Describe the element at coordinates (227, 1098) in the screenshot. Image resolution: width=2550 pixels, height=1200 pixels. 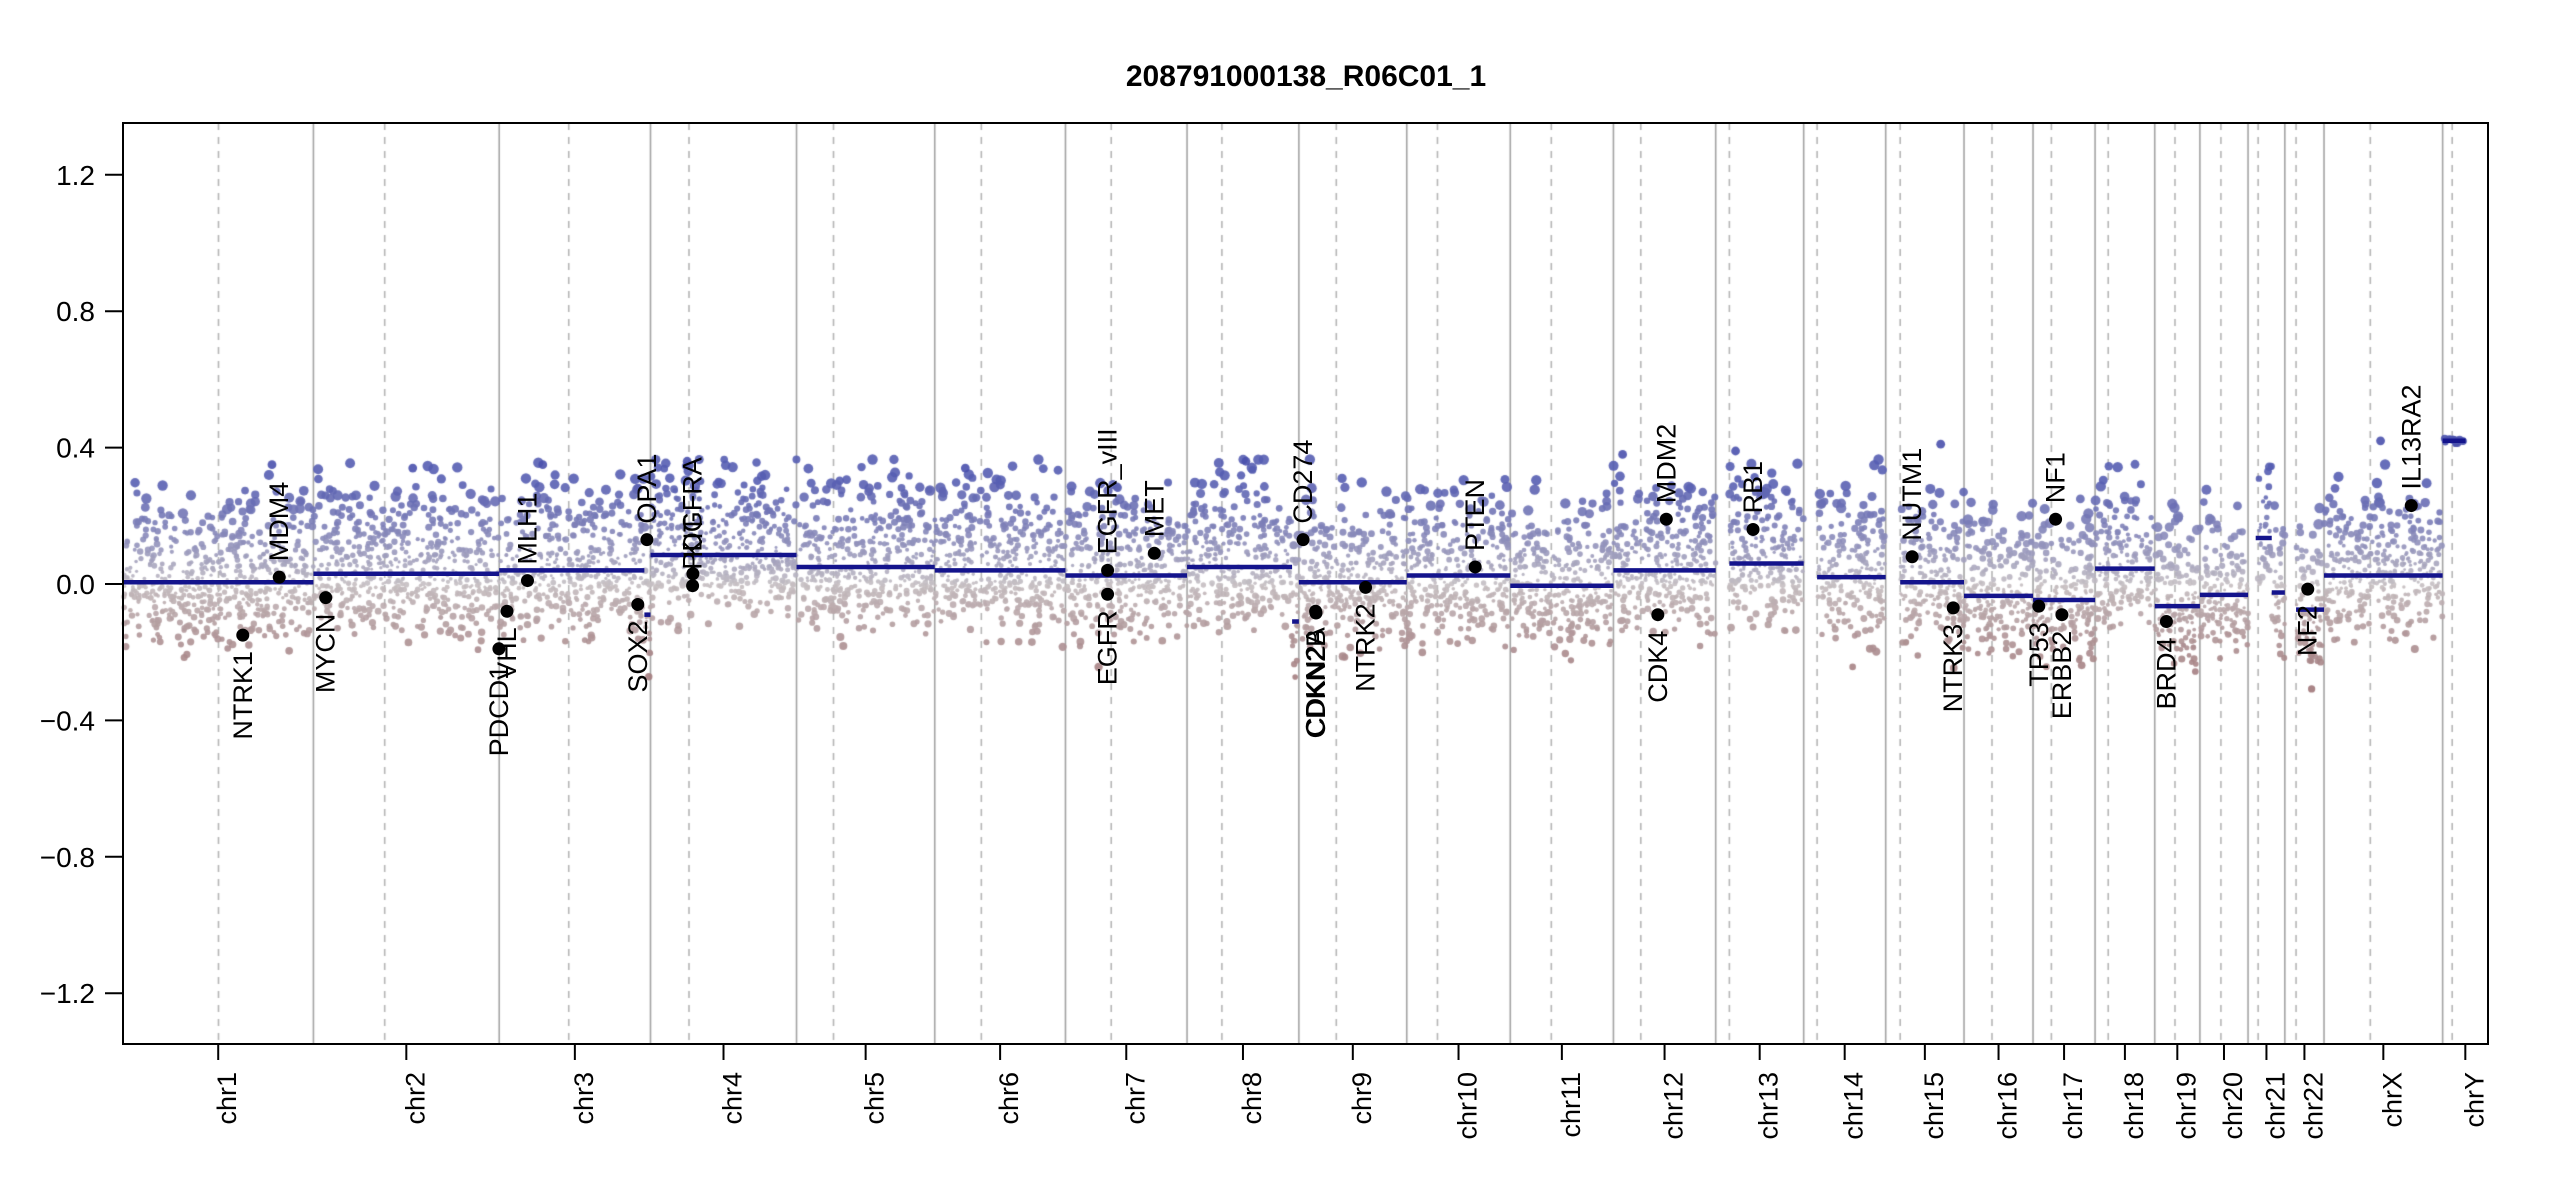
I see `x-tick-label-chr1: chr1` at that location.